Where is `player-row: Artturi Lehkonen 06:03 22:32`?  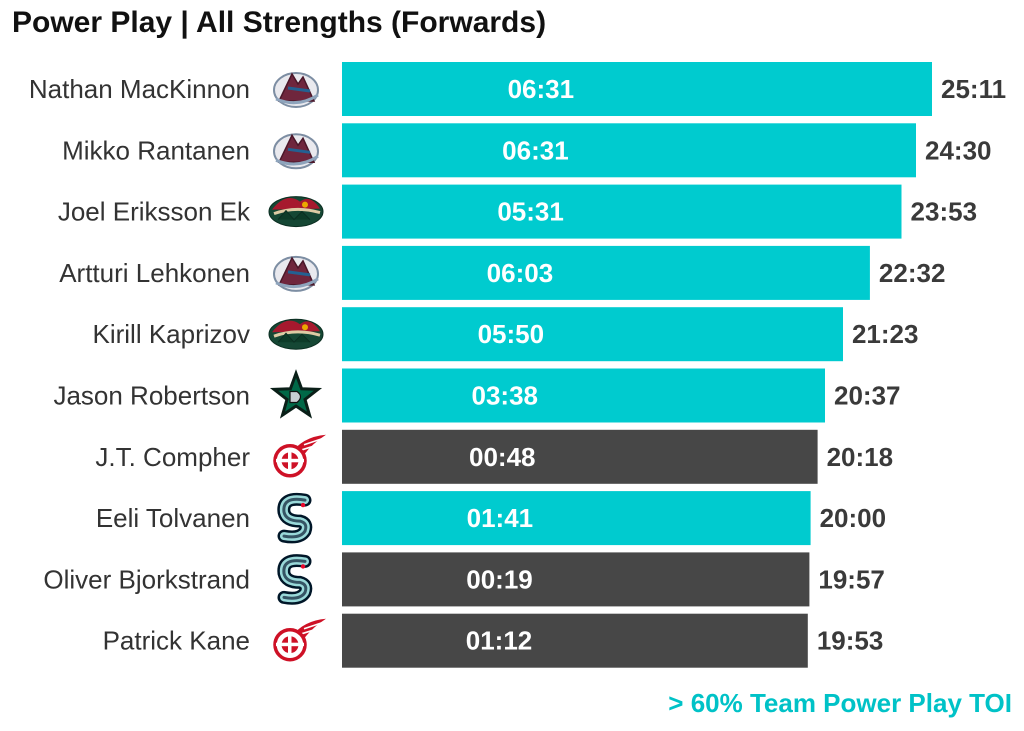 player-row: Artturi Lehkonen 06:03 22:32 is located at coordinates (502, 272).